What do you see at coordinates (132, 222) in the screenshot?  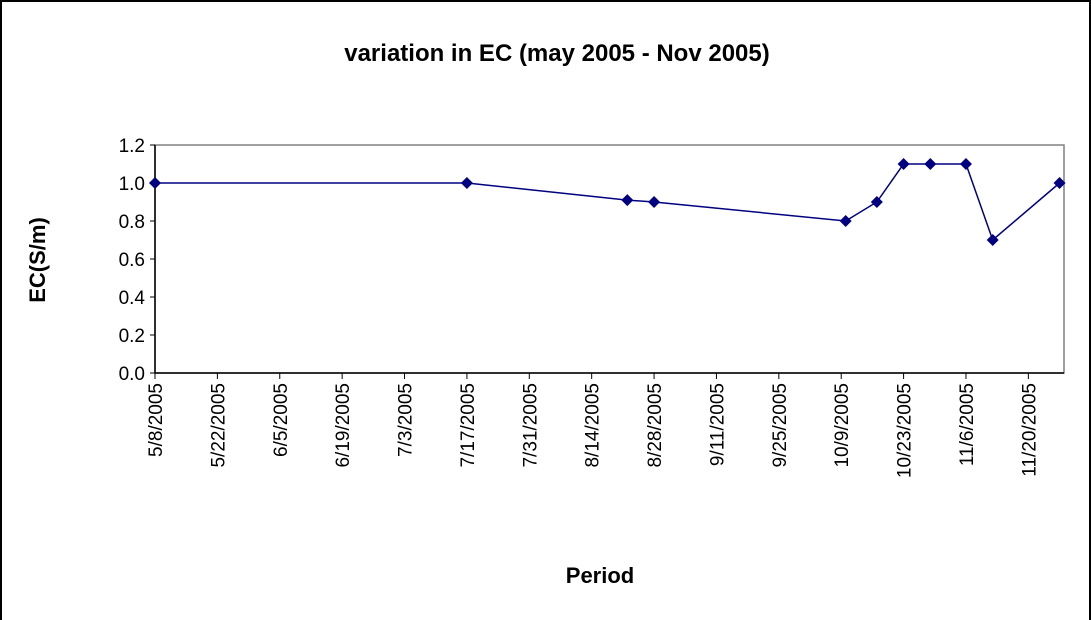 I see `y-tick-label: 0.8` at bounding box center [132, 222].